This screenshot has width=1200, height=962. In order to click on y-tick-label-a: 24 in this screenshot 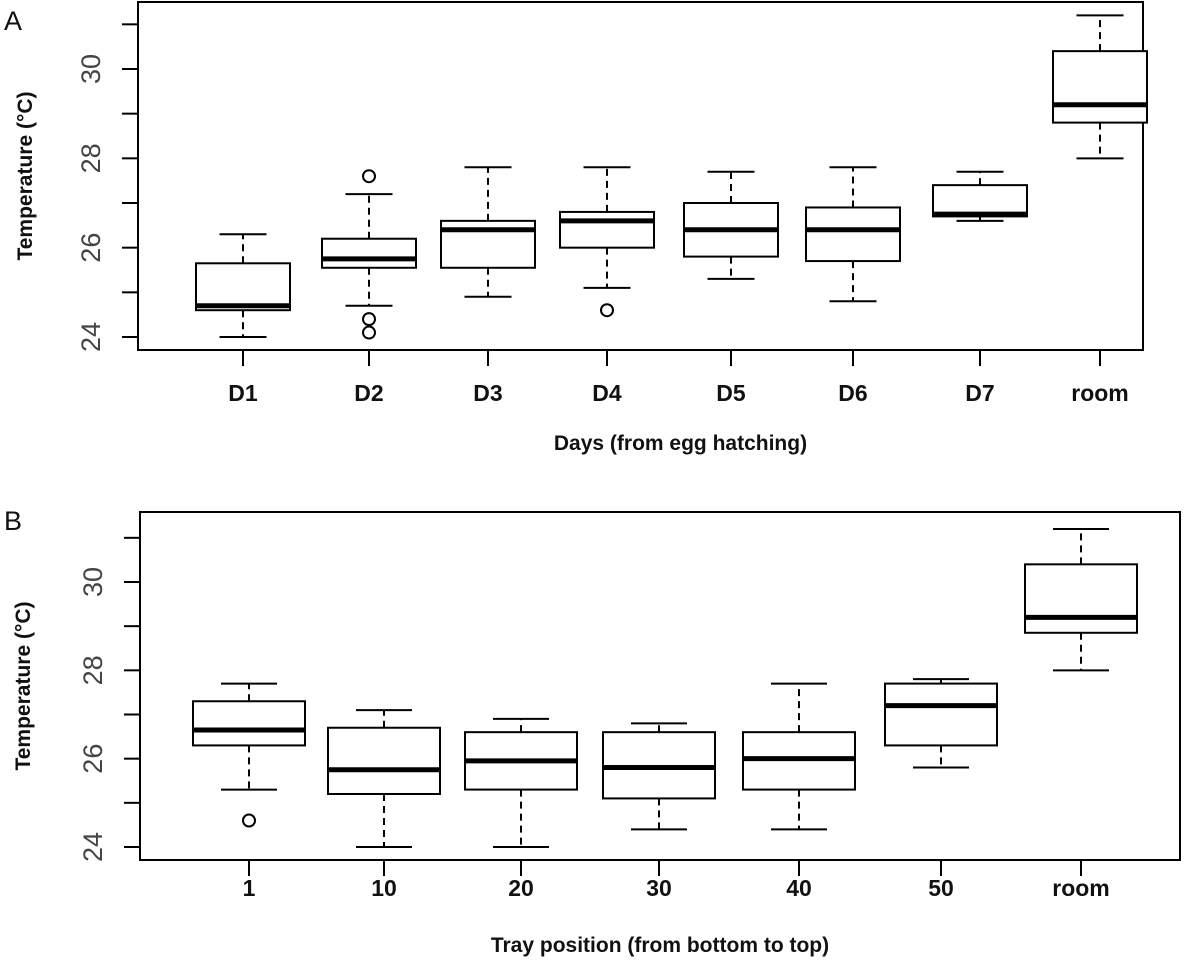, I will do `click(91, 337)`.